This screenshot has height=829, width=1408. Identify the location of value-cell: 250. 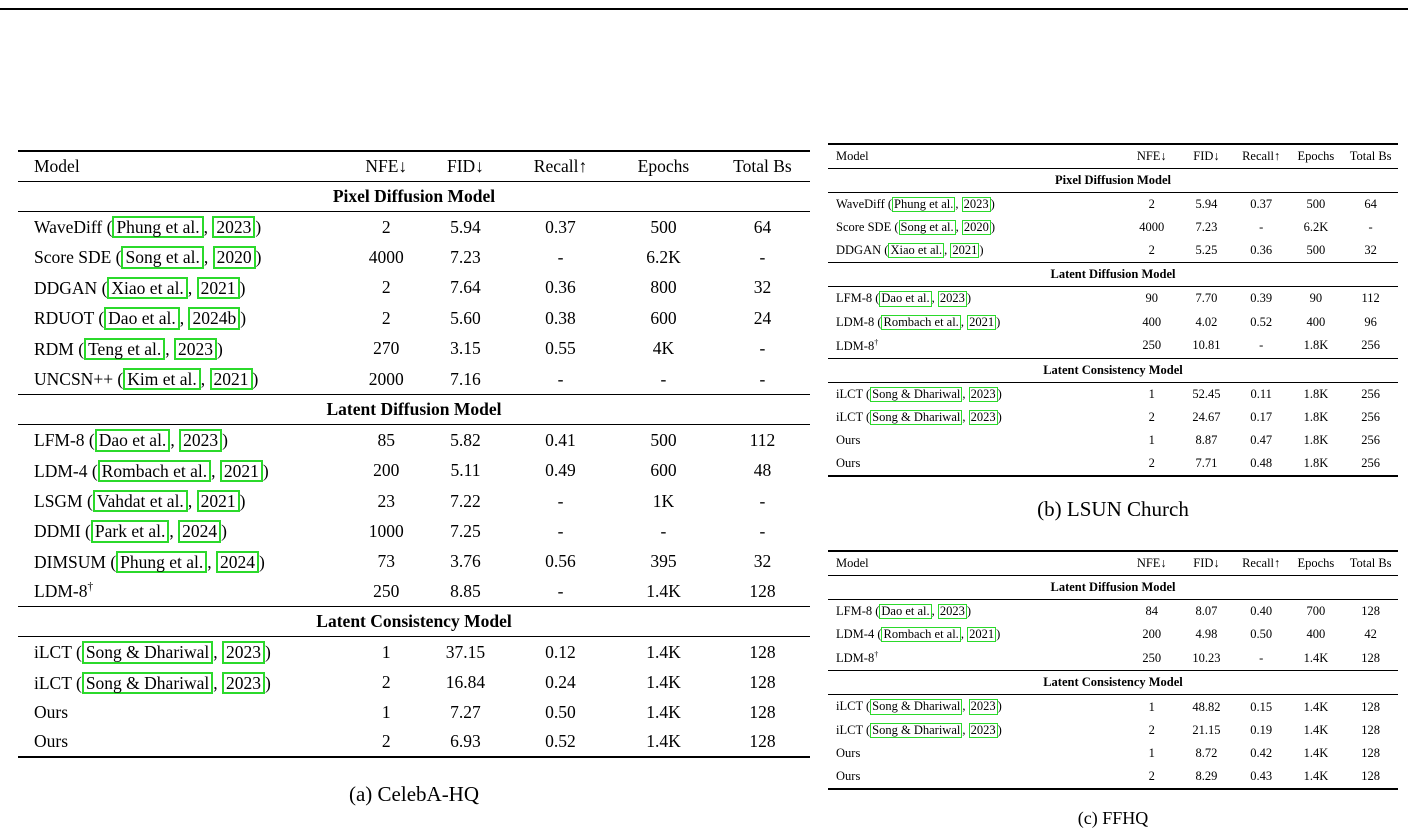
(1152, 345).